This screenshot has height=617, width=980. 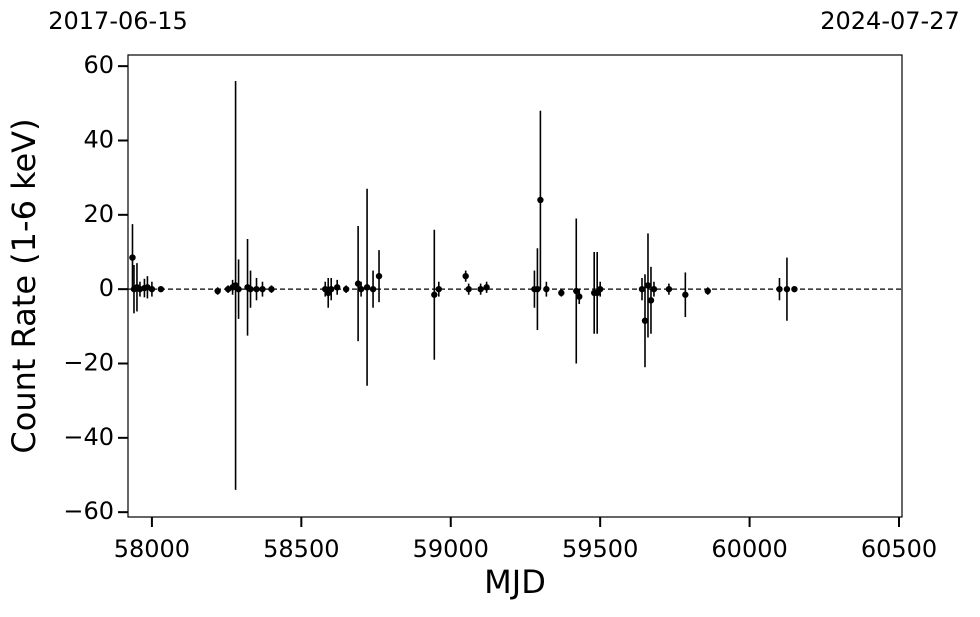 What do you see at coordinates (749, 549) in the screenshot?
I see `x-tick-label: 60000` at bounding box center [749, 549].